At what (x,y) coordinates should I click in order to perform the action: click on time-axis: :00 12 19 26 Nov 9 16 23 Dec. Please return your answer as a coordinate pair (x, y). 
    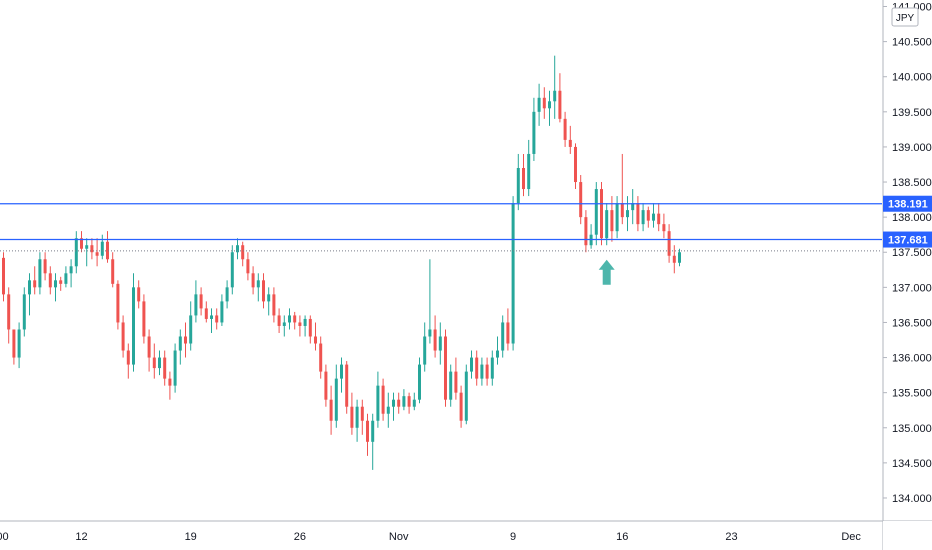
    Looking at the image, I should click on (430, 537).